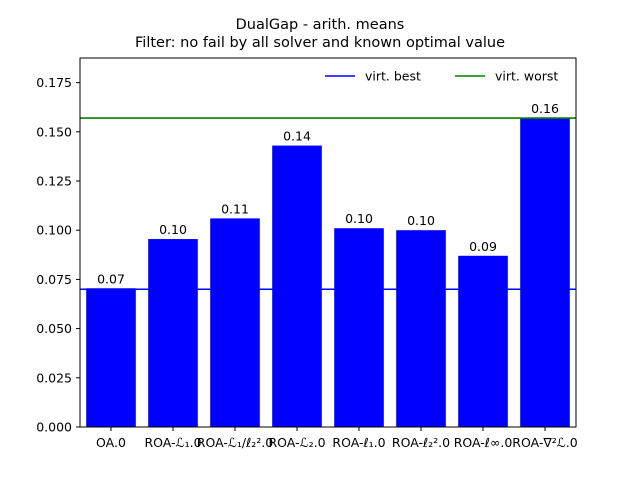 The height and width of the screenshot is (480, 640). I want to click on x-tick-label: ROA-∇²ℒ.0, so click(544, 442).